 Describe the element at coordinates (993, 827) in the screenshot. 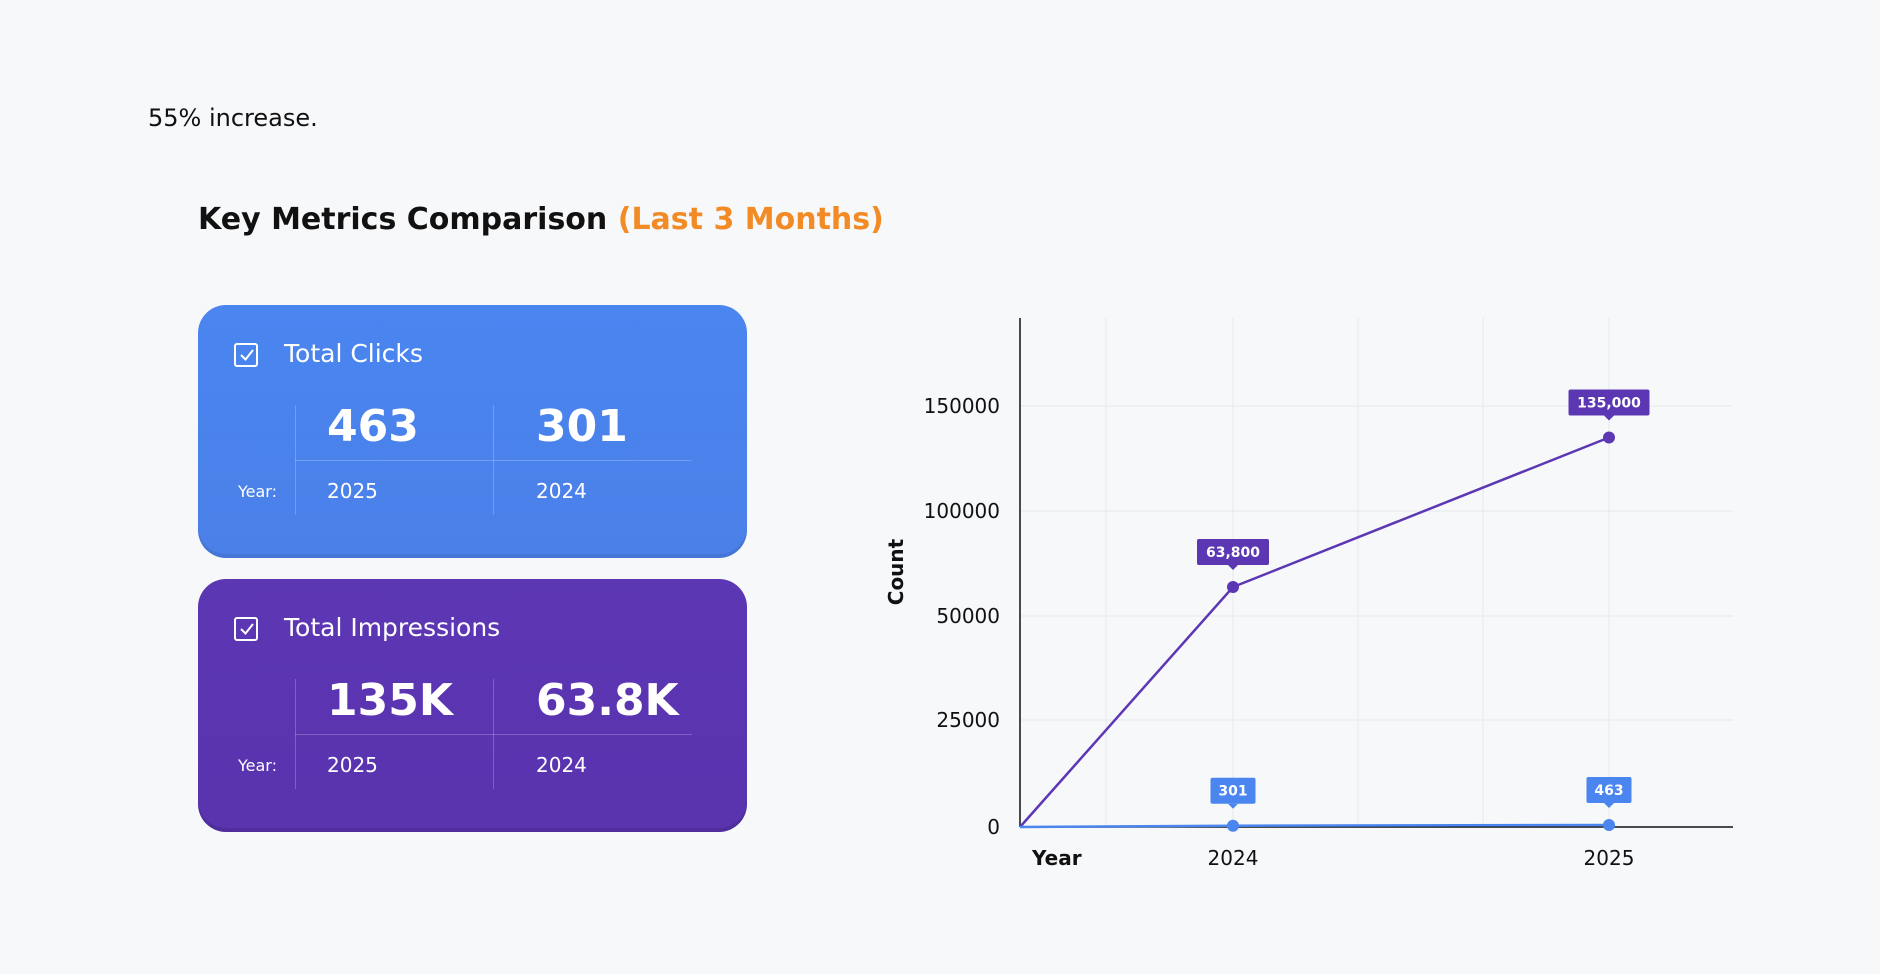

I see `y-tick-label: 0` at that location.